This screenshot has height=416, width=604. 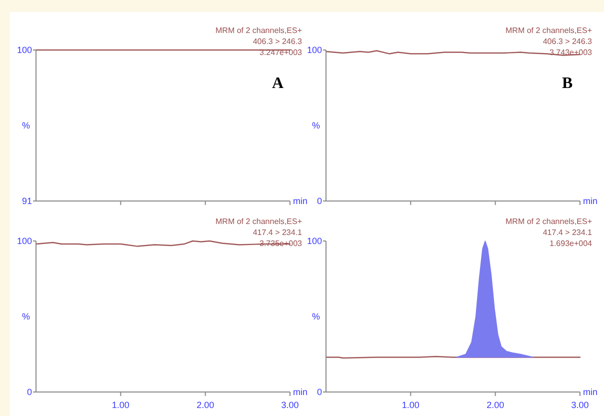 I want to click on annotation: A, so click(x=278, y=83).